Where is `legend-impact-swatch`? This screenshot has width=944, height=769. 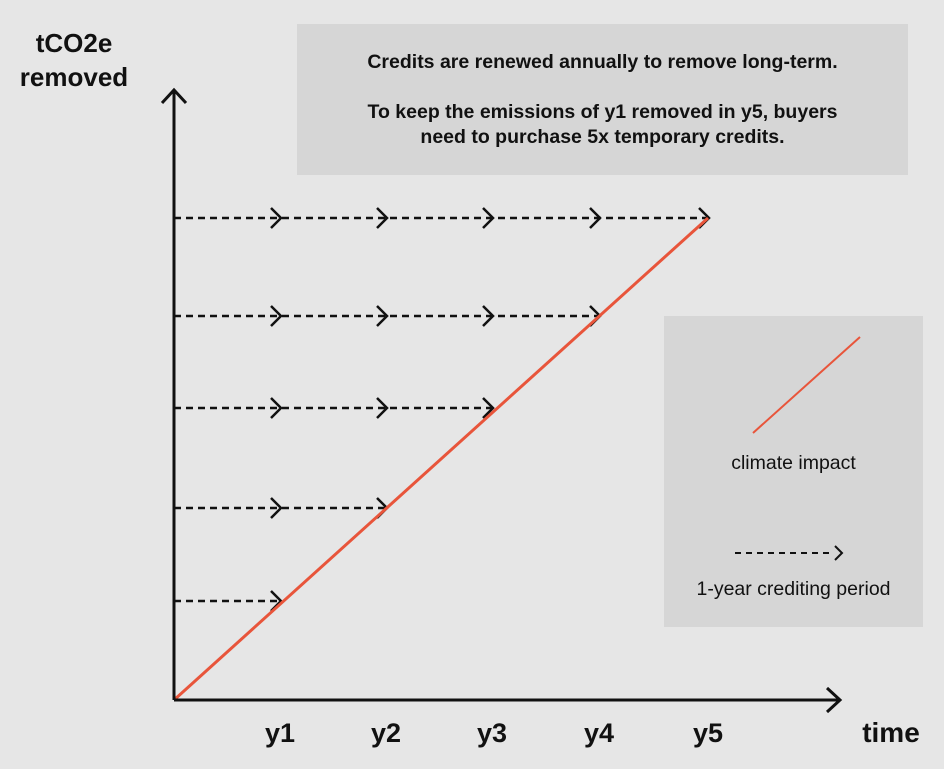 legend-impact-swatch is located at coordinates (806, 385).